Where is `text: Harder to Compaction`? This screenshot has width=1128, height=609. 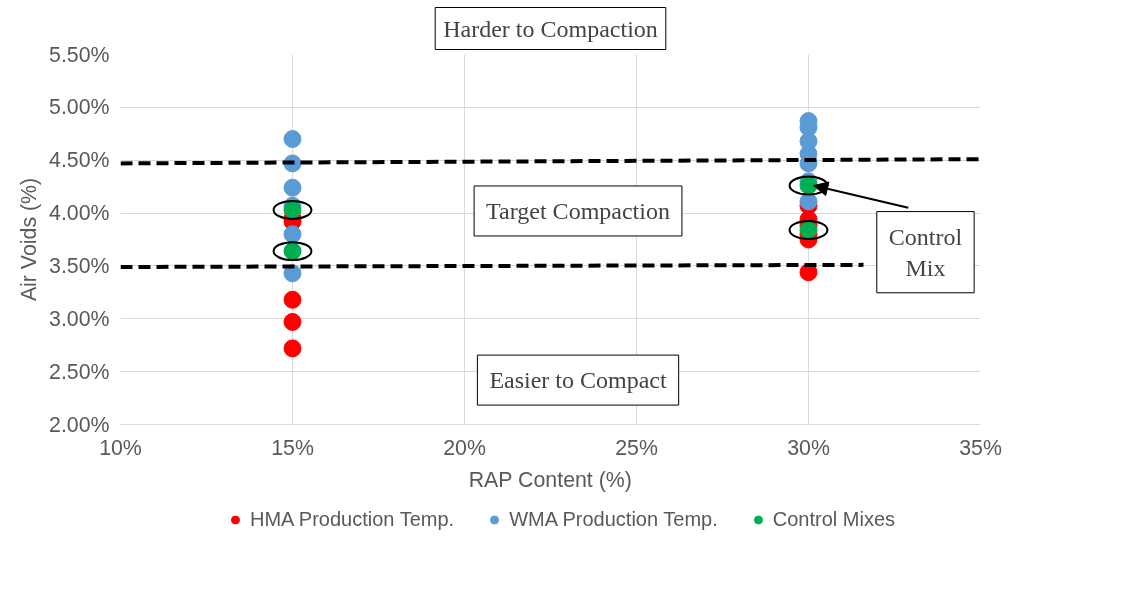 text: Harder to Compaction is located at coordinates (550, 28).